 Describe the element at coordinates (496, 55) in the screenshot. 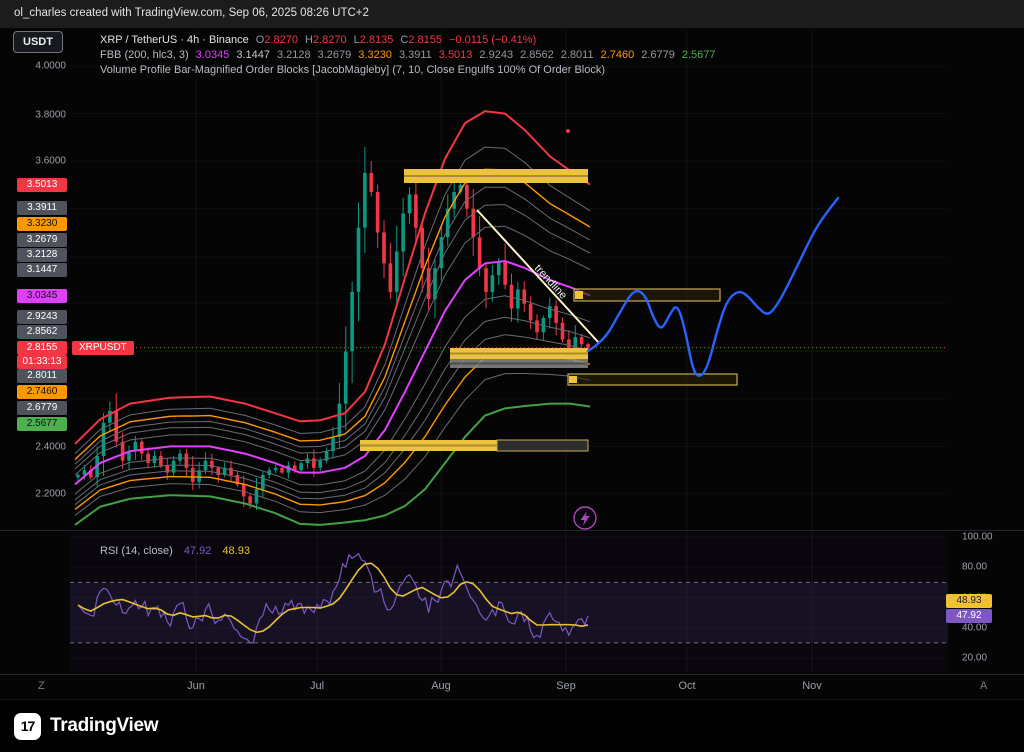

I see `fbb-value: 2.9243` at that location.